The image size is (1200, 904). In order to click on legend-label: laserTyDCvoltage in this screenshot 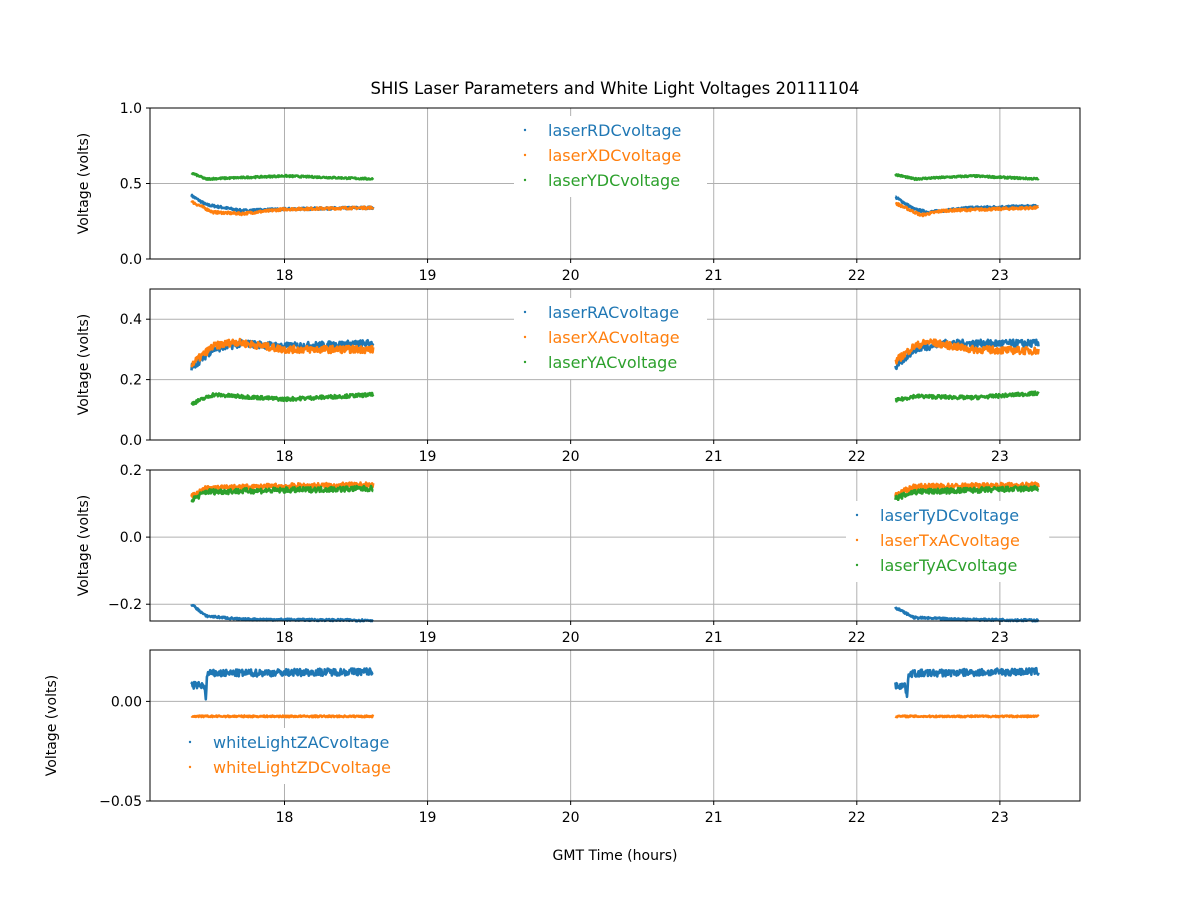, I will do `click(949, 515)`.